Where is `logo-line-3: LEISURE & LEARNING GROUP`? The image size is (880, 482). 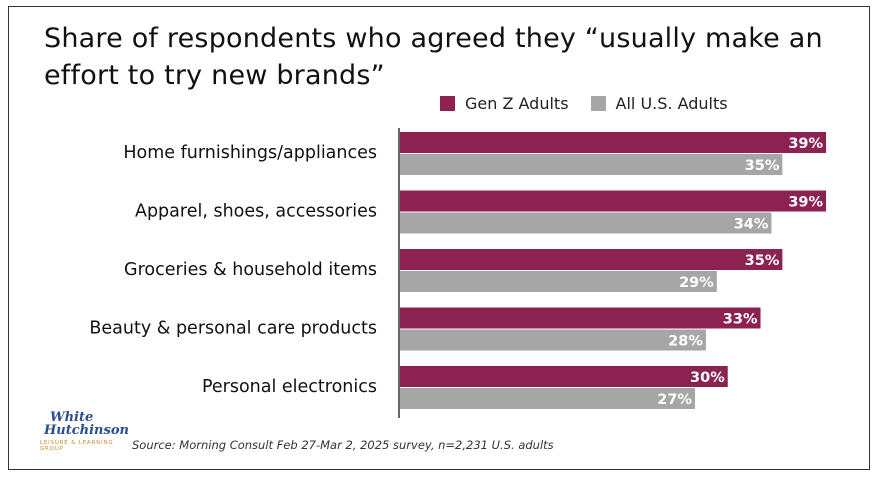 logo-line-3: LEISURE & LEARNING GROUP is located at coordinates (77, 446).